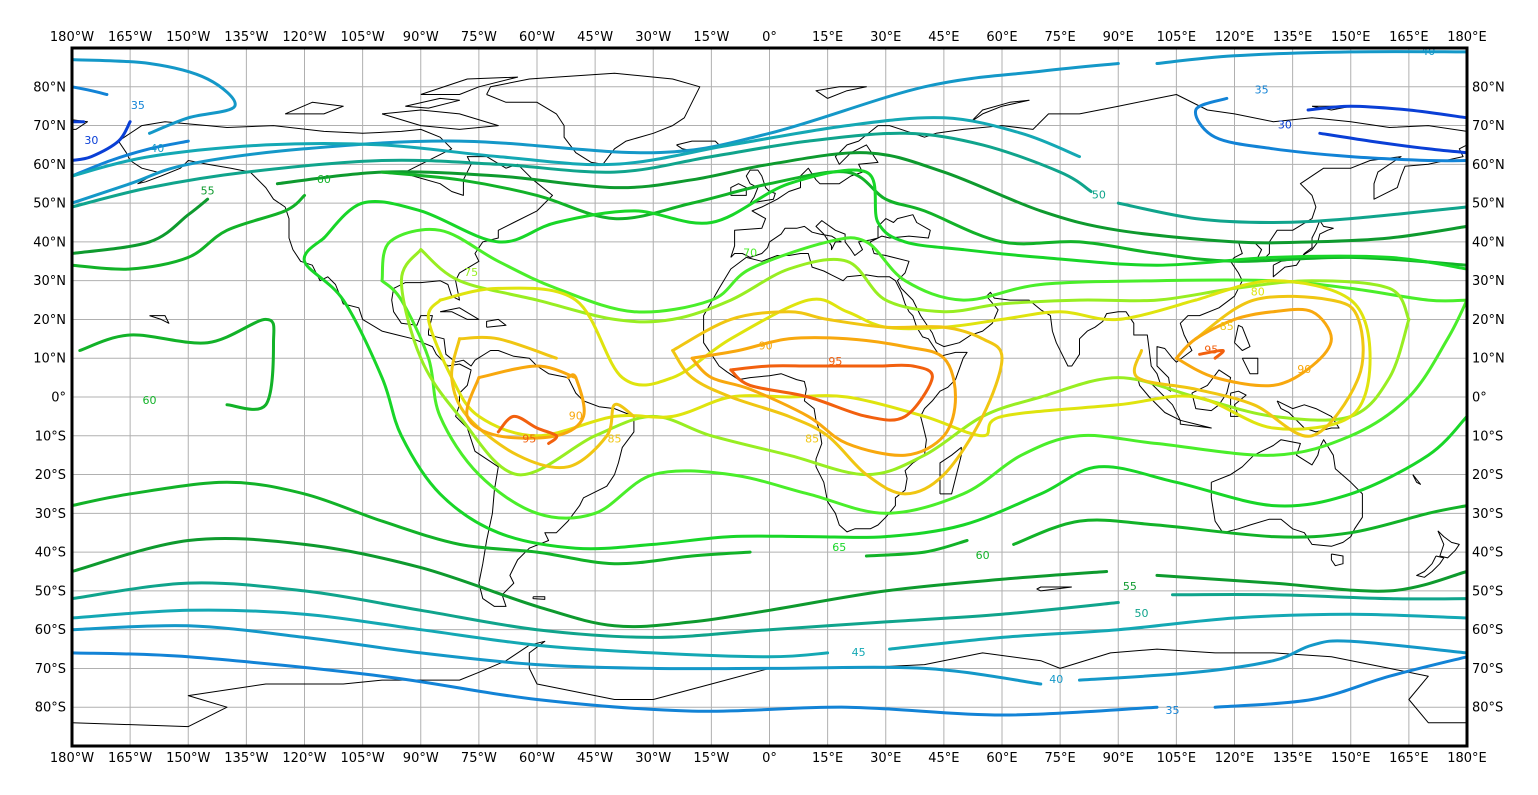 Image resolution: width=1538 pixels, height=795 pixels. I want to click on y-tick-label-left: 70°S, so click(50, 669).